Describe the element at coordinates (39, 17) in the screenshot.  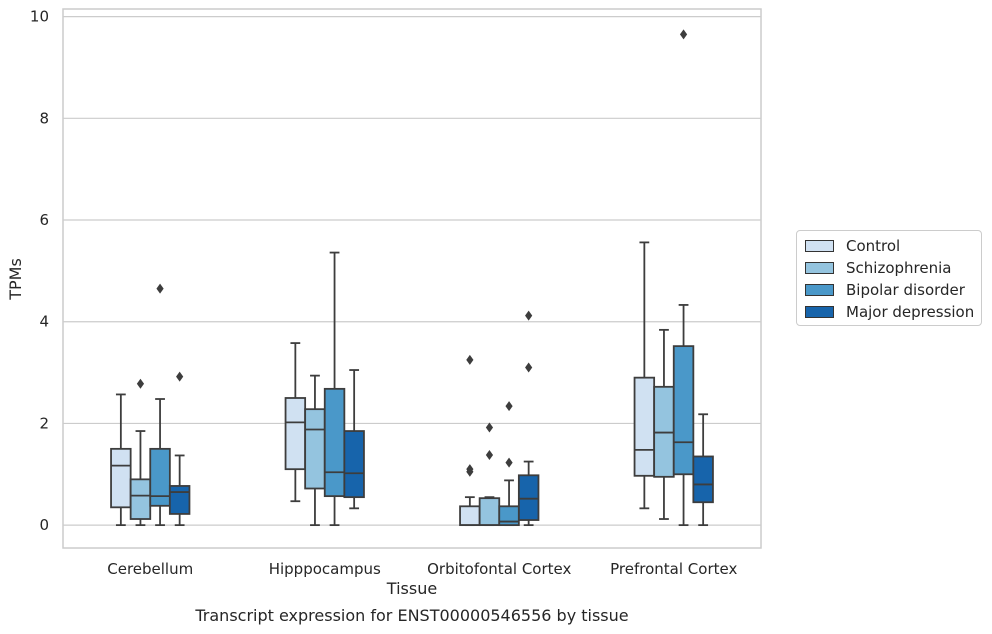
I see `y-tick-label-10: 10` at that location.